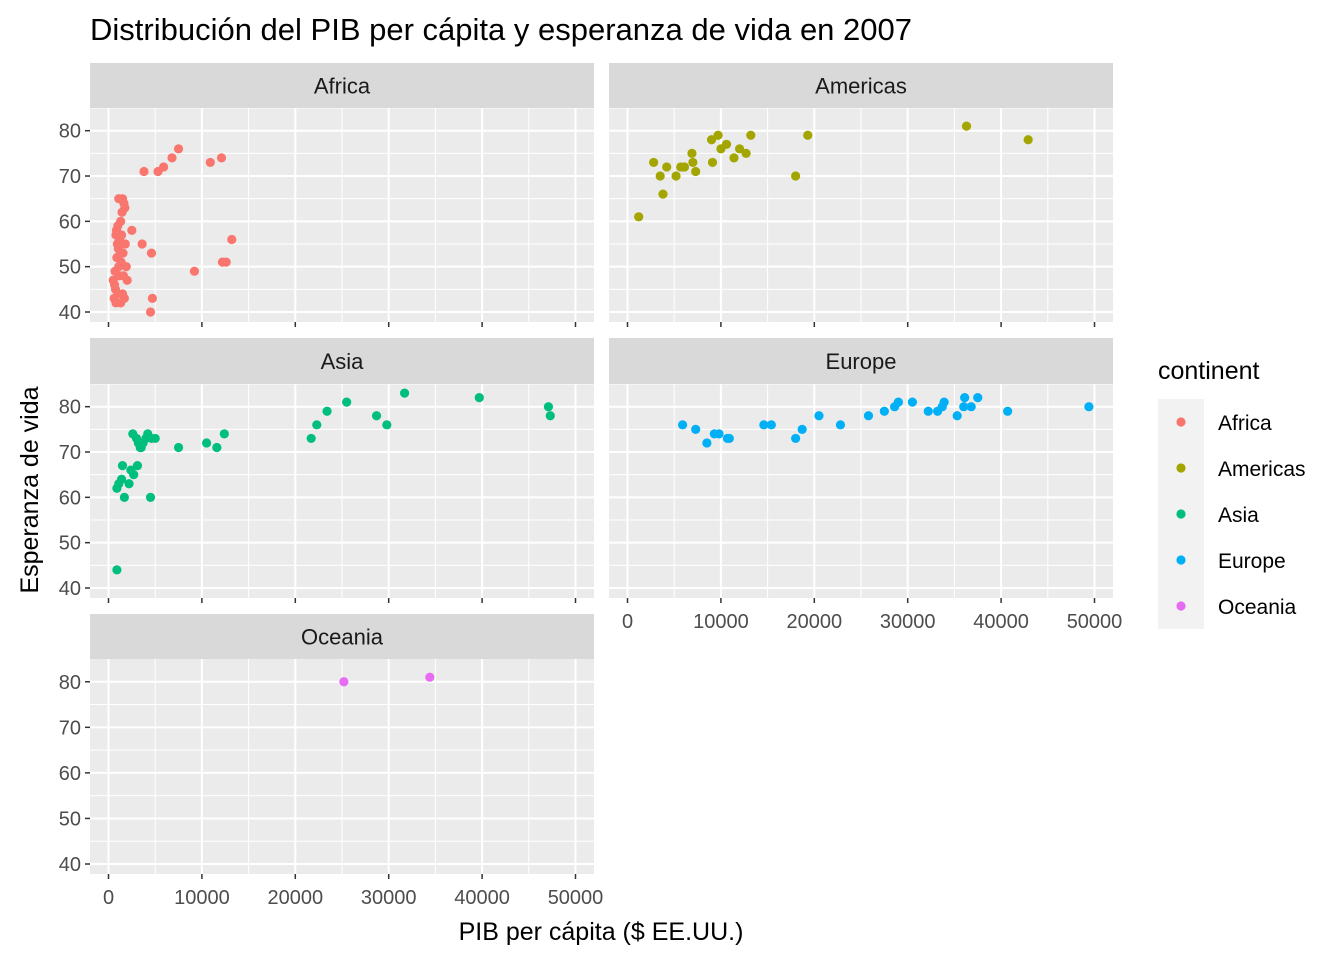 This screenshot has height=960, width=1344. What do you see at coordinates (1238, 515) in the screenshot?
I see `legend-label: Asia` at bounding box center [1238, 515].